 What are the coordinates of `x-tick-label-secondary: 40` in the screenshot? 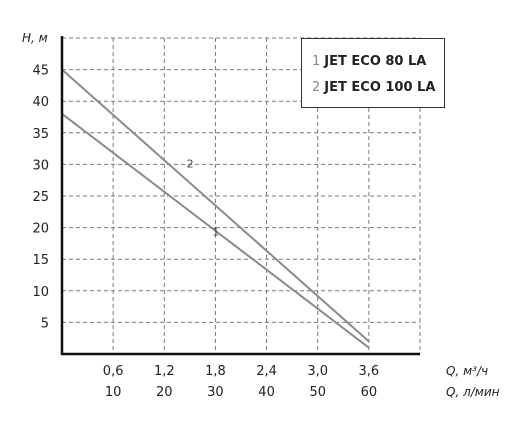 It's located at (266, 392).